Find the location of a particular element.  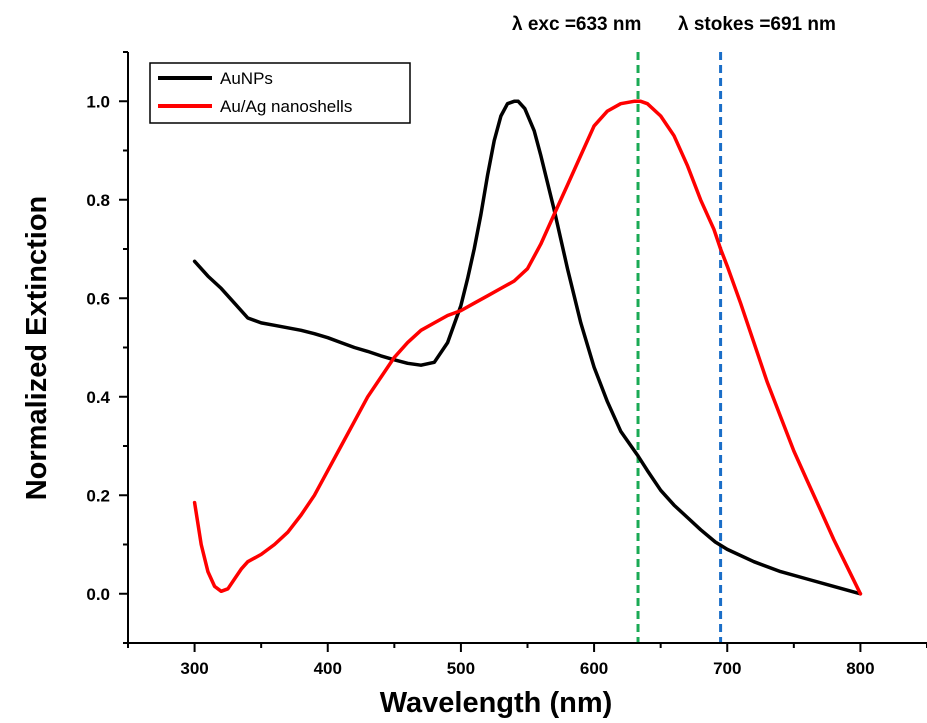

legend-label: AuNPs is located at coordinates (246, 78).